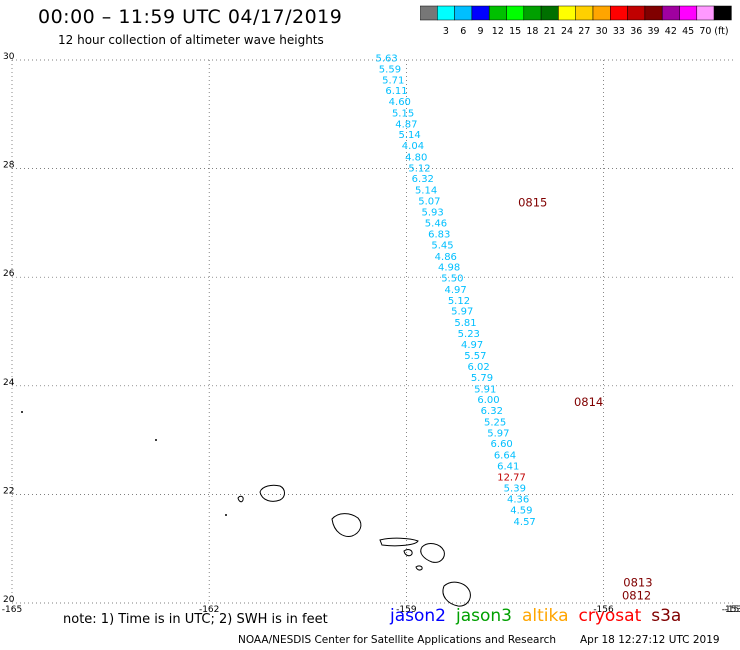 The width and height of the screenshot is (740, 650). I want to click on legend-swatch, so click(722, 13).